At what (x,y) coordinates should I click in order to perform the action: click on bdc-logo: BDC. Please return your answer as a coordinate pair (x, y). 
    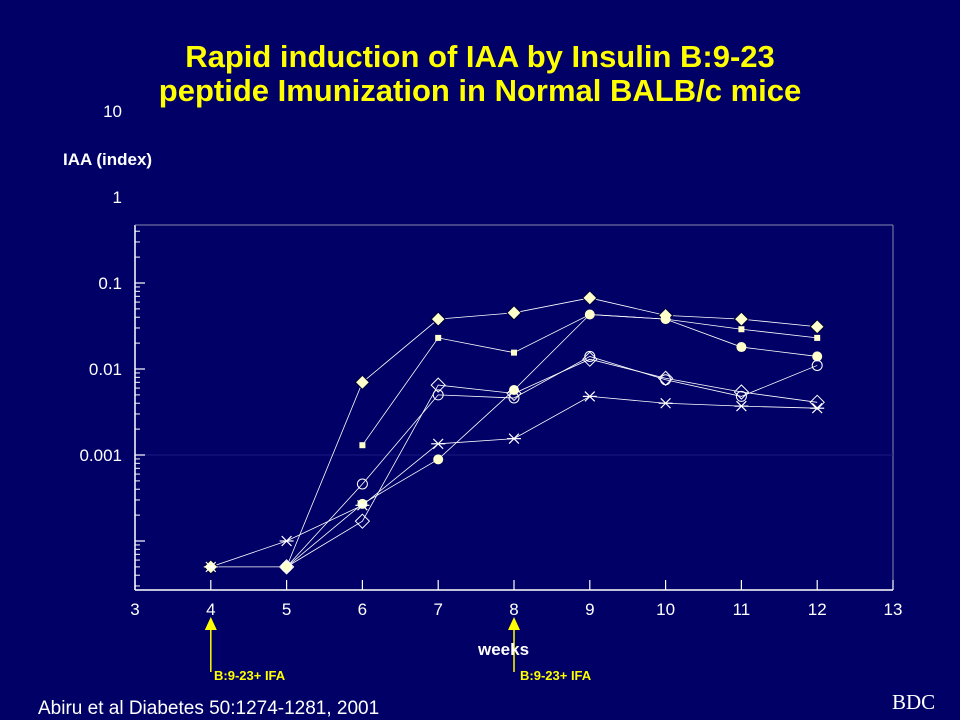
    Looking at the image, I should click on (914, 702).